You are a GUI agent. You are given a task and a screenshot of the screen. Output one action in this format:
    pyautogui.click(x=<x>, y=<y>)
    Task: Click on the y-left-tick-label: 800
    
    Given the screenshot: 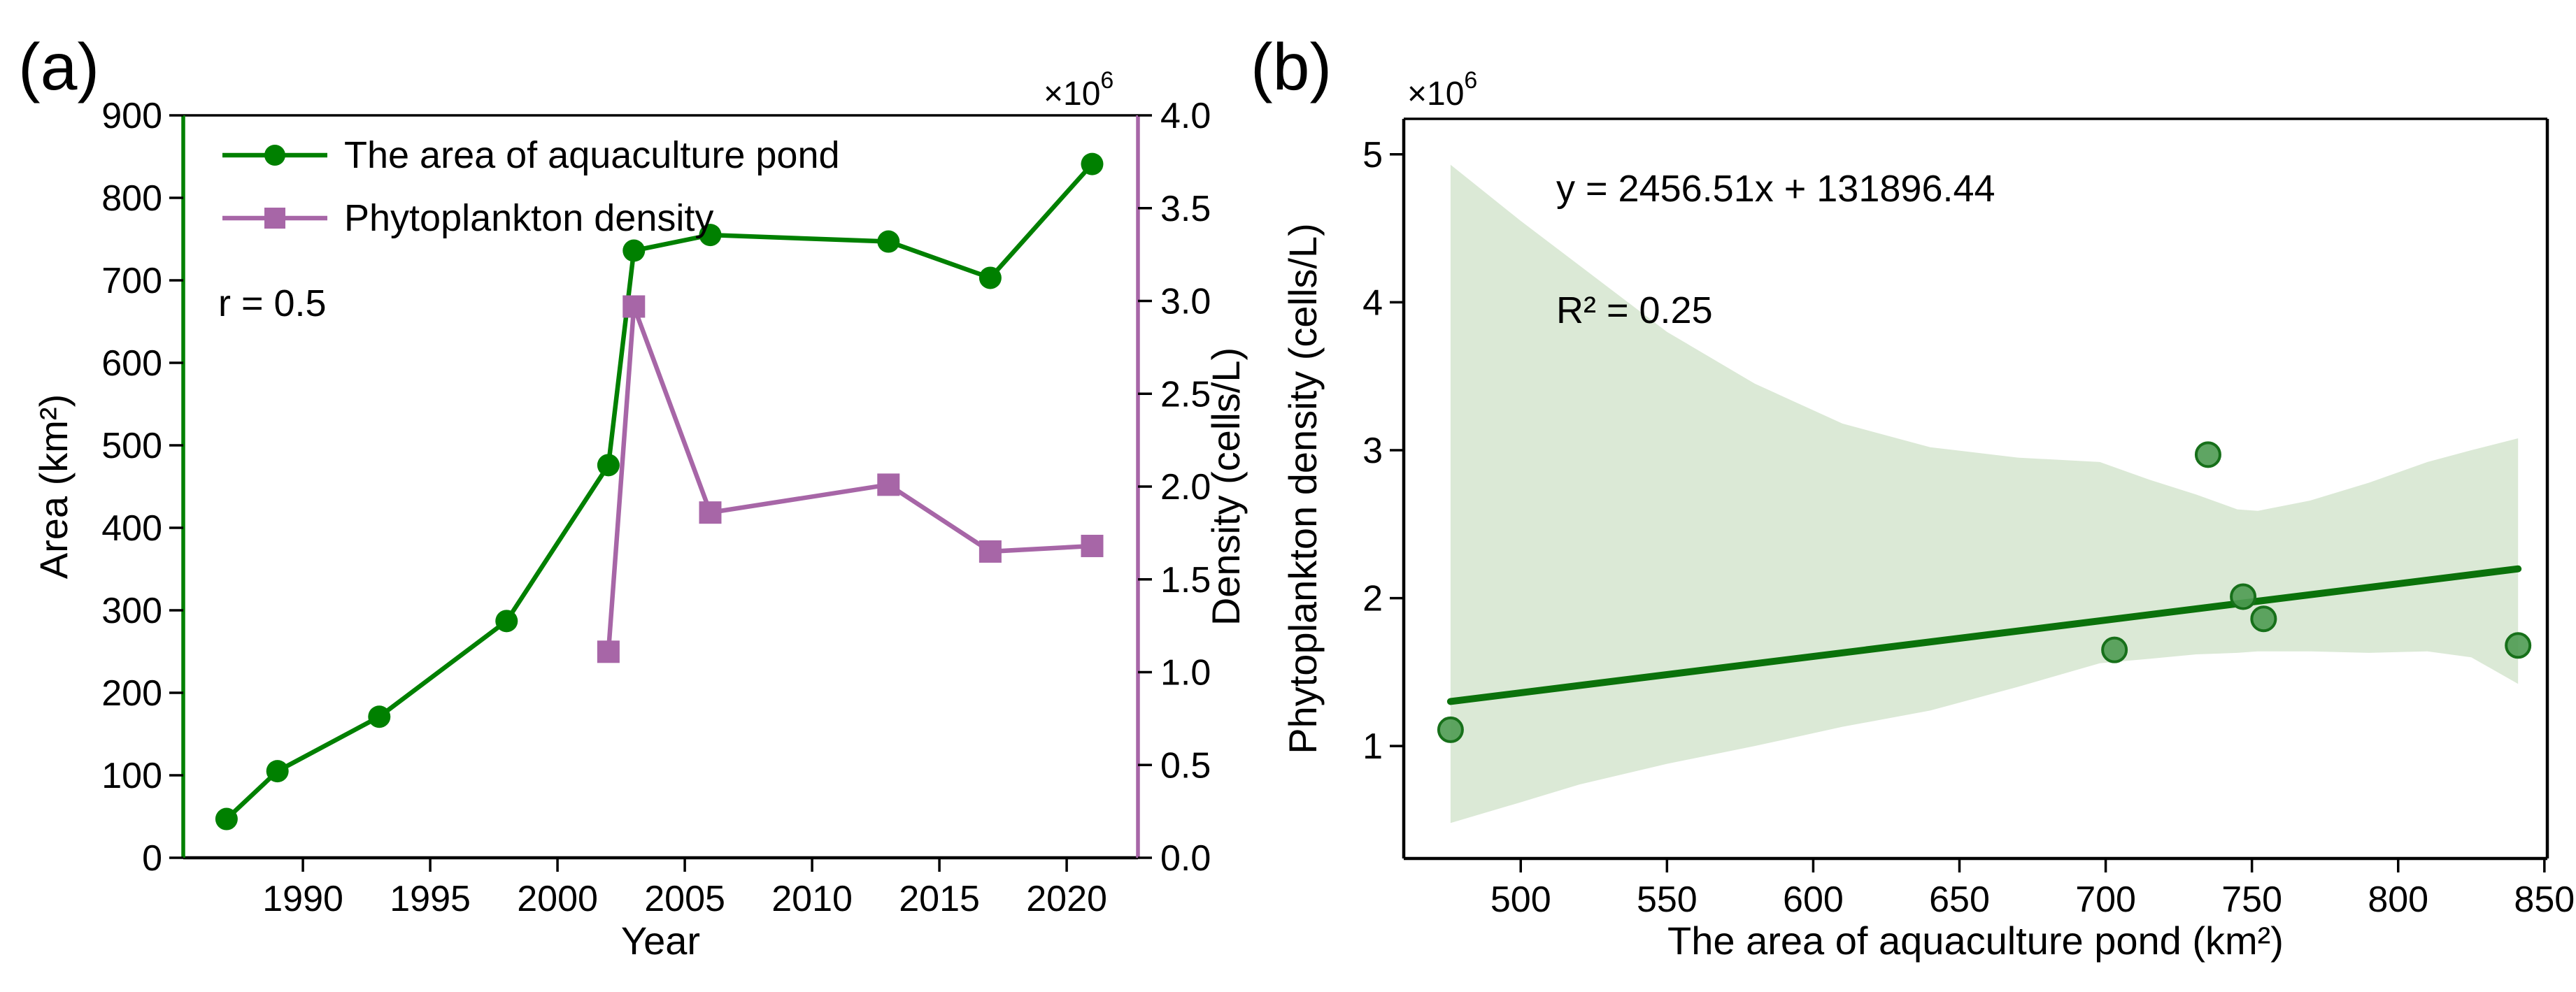 What is the action you would take?
    pyautogui.click(x=131, y=198)
    